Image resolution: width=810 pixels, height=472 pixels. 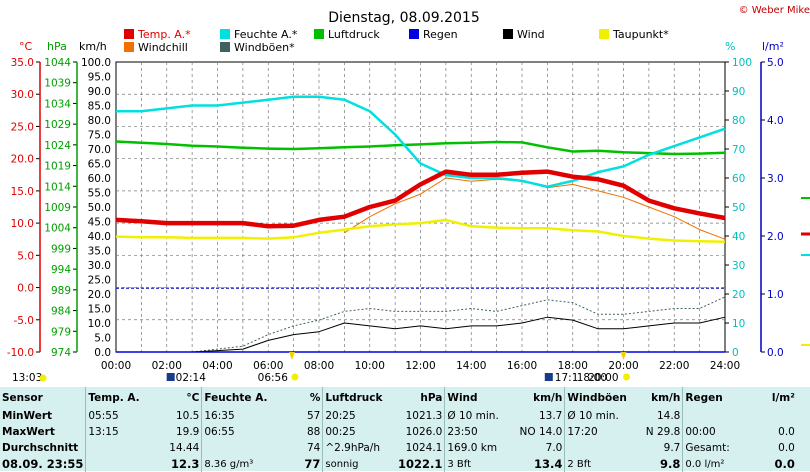 What do you see at coordinates (61, 332) in the screenshot?
I see `pressure-tick-label: 979` at bounding box center [61, 332].